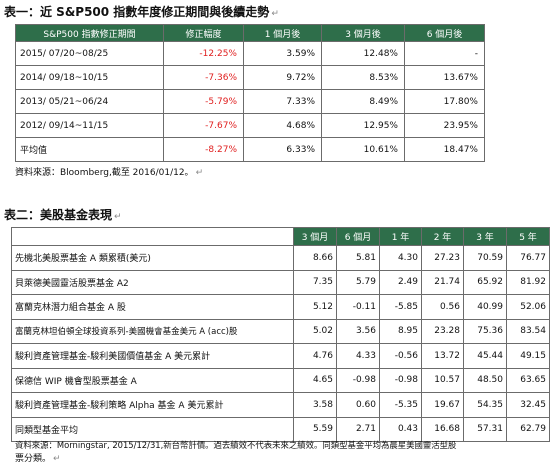 This screenshot has width=558, height=474. What do you see at coordinates (400, 380) in the screenshot?
I see `return-1y-cell: -0.98` at bounding box center [400, 380].